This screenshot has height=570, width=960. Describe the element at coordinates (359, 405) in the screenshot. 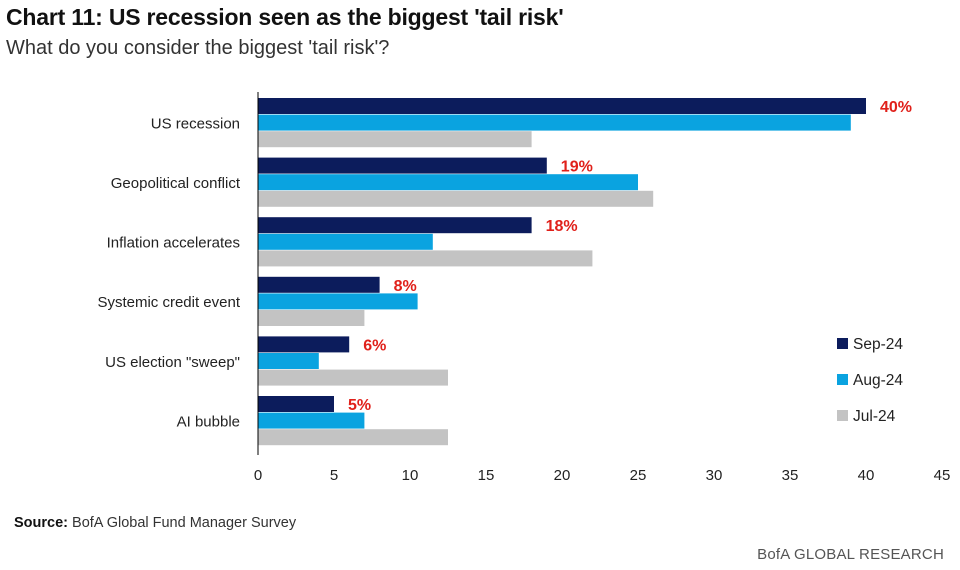

I see `data-label: 5%` at that location.